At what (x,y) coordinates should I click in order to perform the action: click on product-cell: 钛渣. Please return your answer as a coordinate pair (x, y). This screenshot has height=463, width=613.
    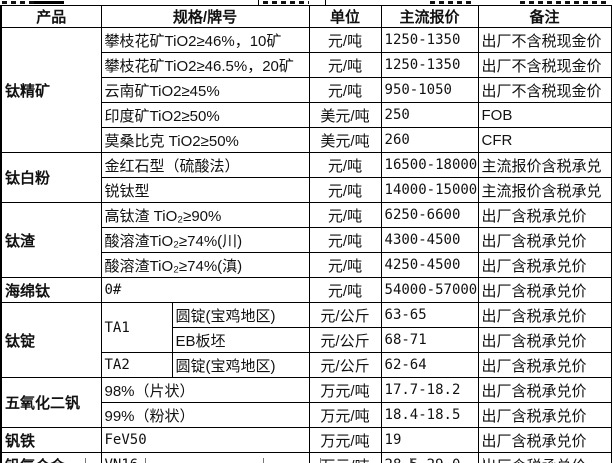
    Looking at the image, I should click on (51, 240).